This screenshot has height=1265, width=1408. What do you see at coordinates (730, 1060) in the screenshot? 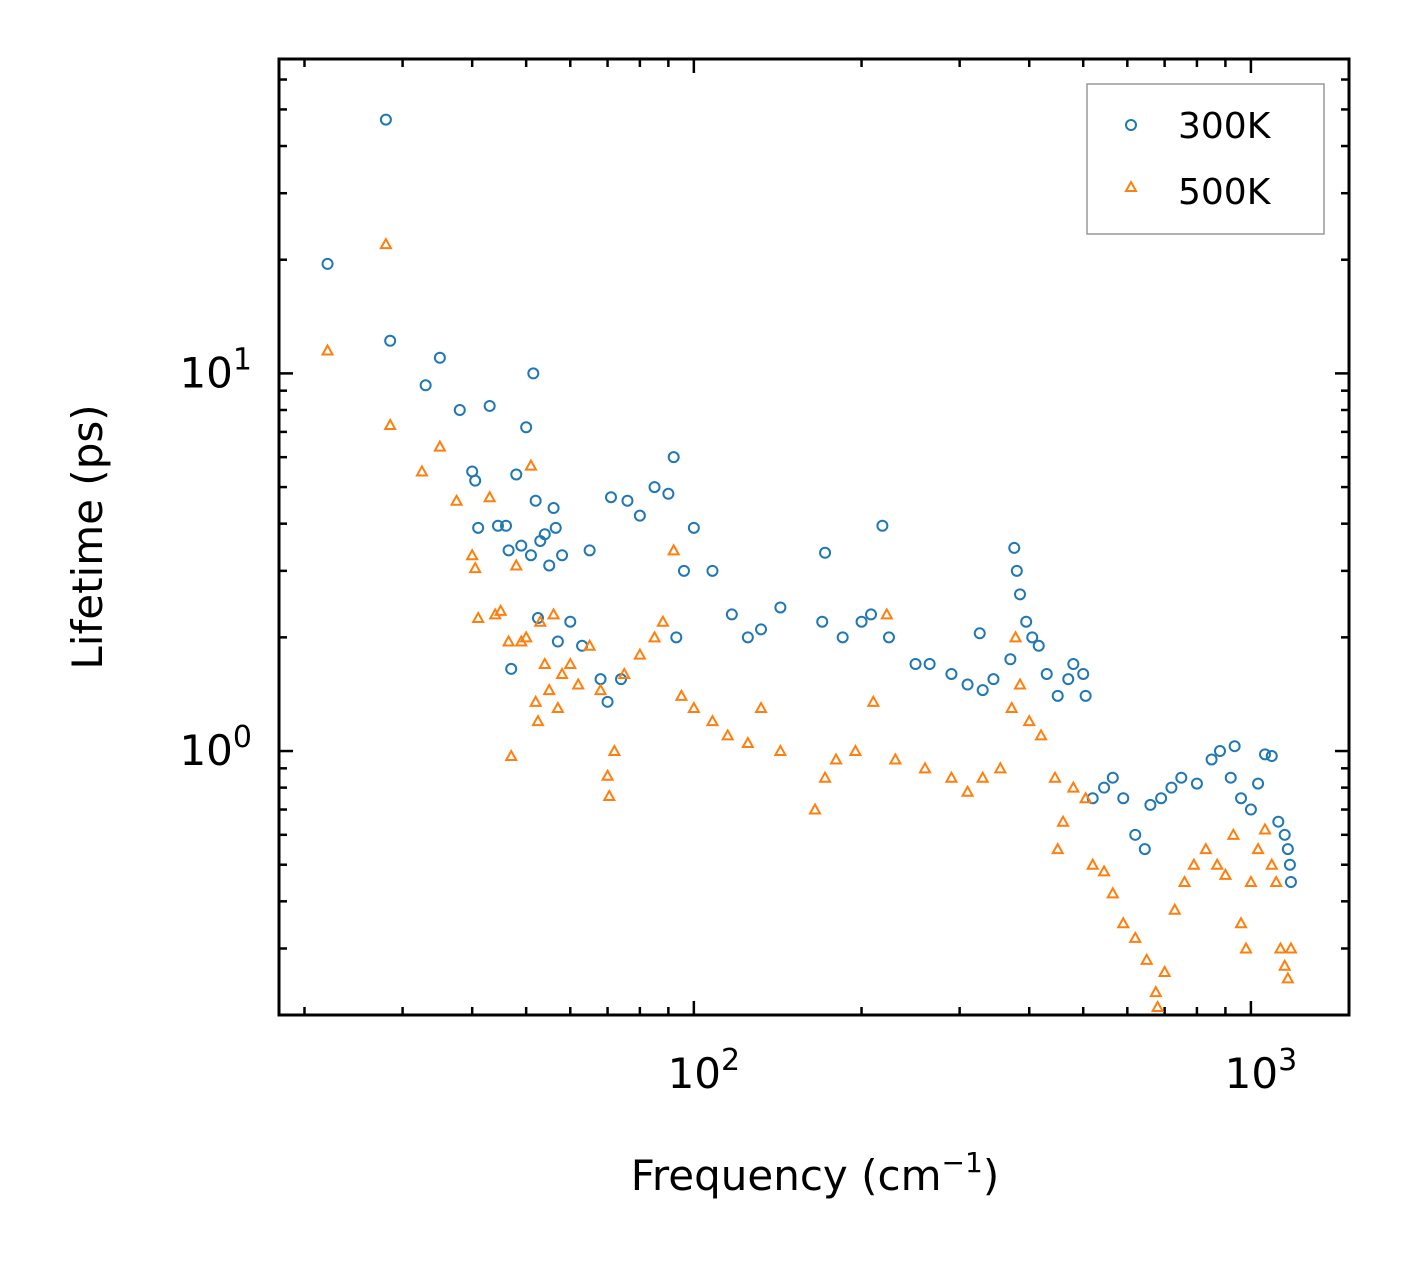
I see `x-tick-label-exponent: 2` at bounding box center [730, 1060].